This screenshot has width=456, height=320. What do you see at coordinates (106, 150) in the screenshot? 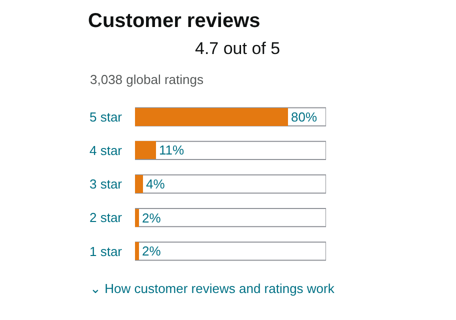
I see `y-tick-label: 4 star` at bounding box center [106, 150].